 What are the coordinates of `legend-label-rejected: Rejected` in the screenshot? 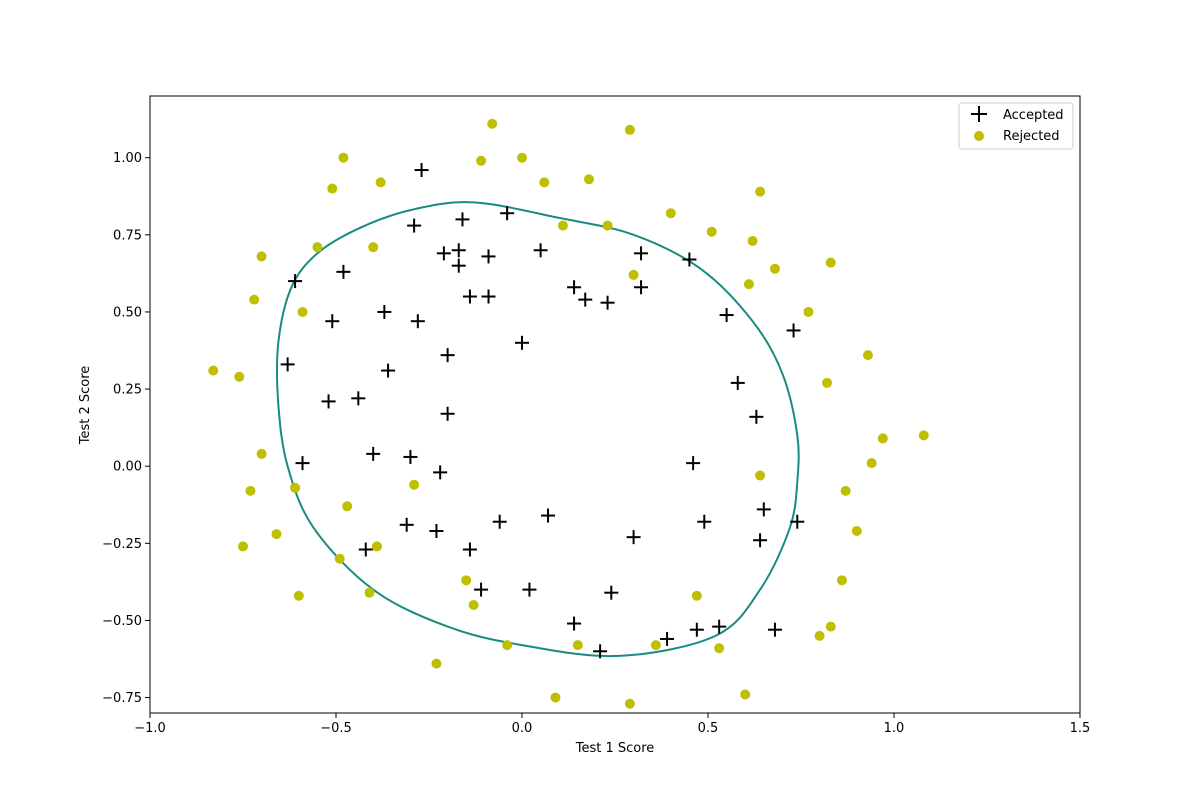 It's located at (1031, 136).